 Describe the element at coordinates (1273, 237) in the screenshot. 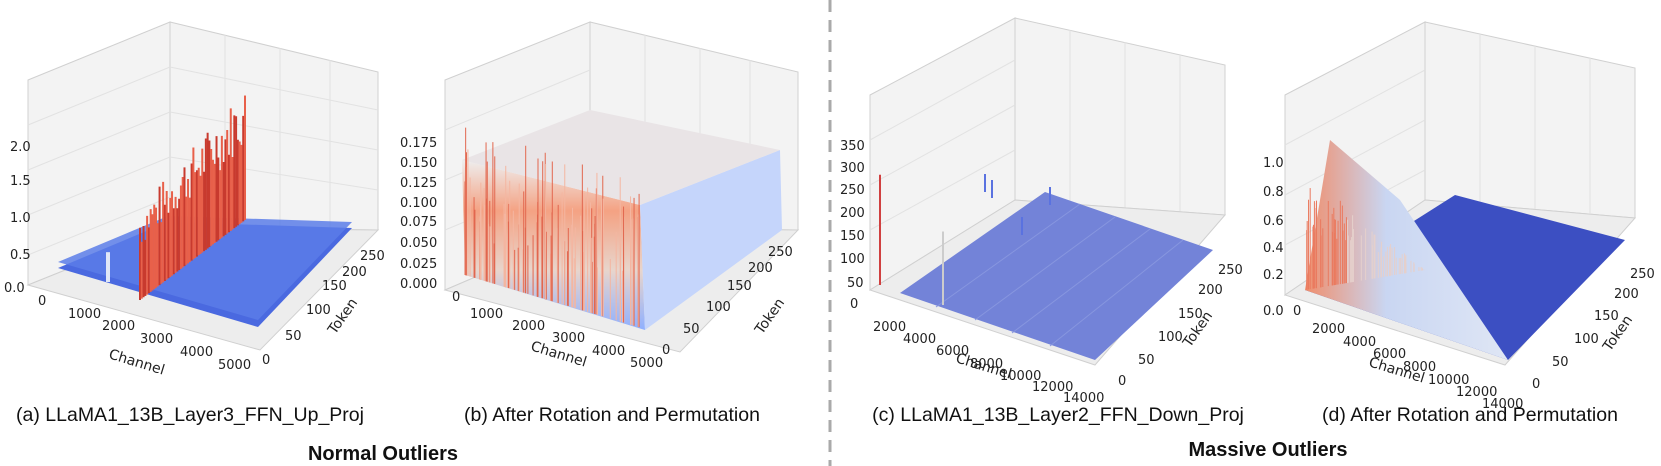

I see `panel-d-z-ticks: 0.0 0.2 0.4 0.6 0.8 1.0` at that location.